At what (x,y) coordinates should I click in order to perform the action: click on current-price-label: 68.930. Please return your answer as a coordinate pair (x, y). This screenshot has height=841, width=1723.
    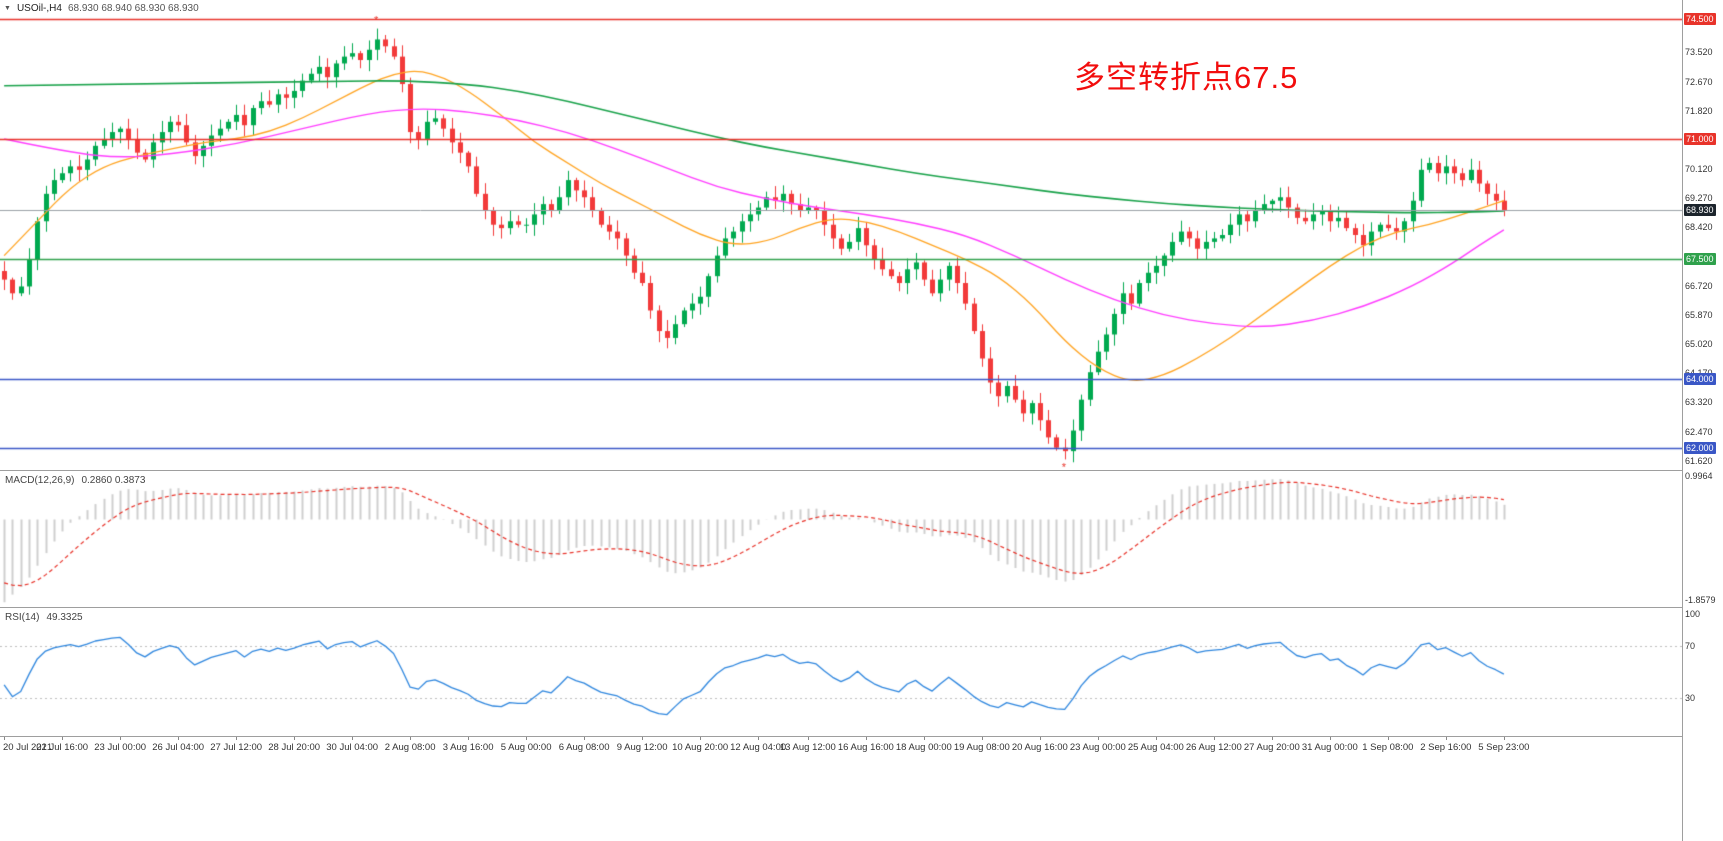
    Looking at the image, I should click on (1700, 209).